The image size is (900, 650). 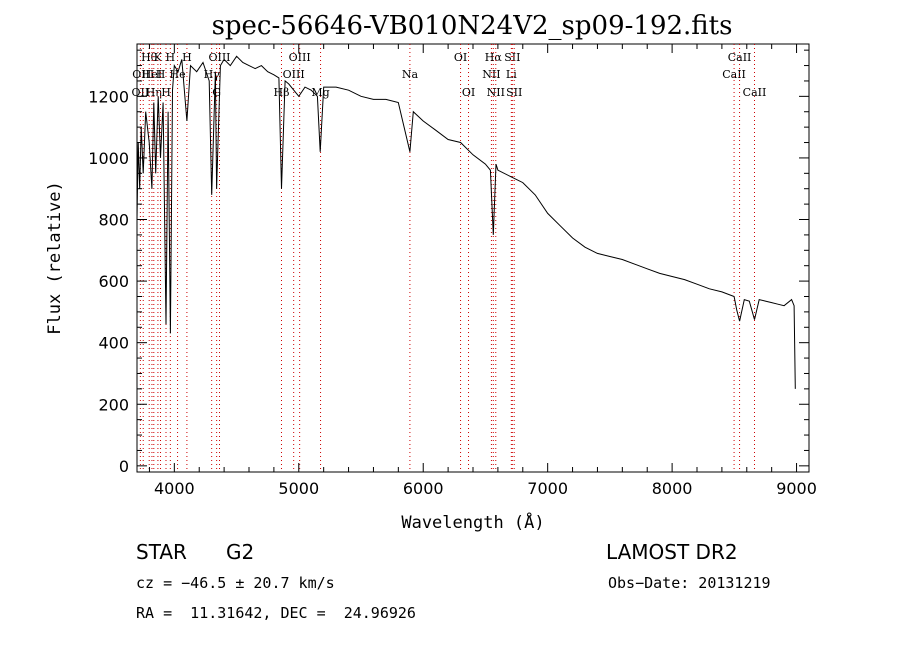 What do you see at coordinates (547, 488) in the screenshot?
I see `x-tick-label: 7000` at bounding box center [547, 488].